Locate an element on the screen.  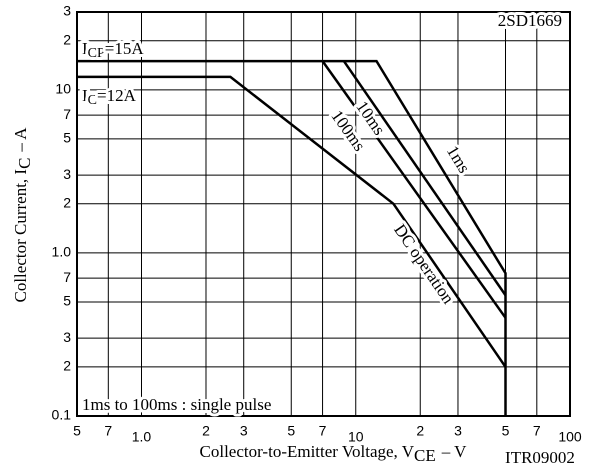
annotation-sub: CP is located at coordinates (96, 53).